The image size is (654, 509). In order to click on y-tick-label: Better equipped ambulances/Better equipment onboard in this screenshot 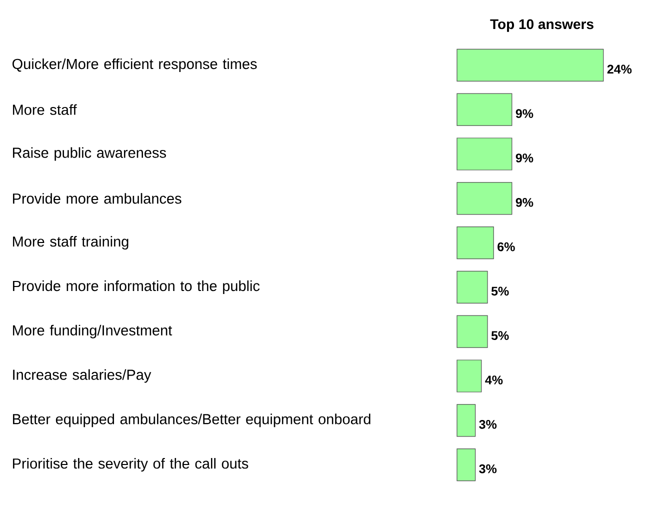, I will do `click(191, 421)`.